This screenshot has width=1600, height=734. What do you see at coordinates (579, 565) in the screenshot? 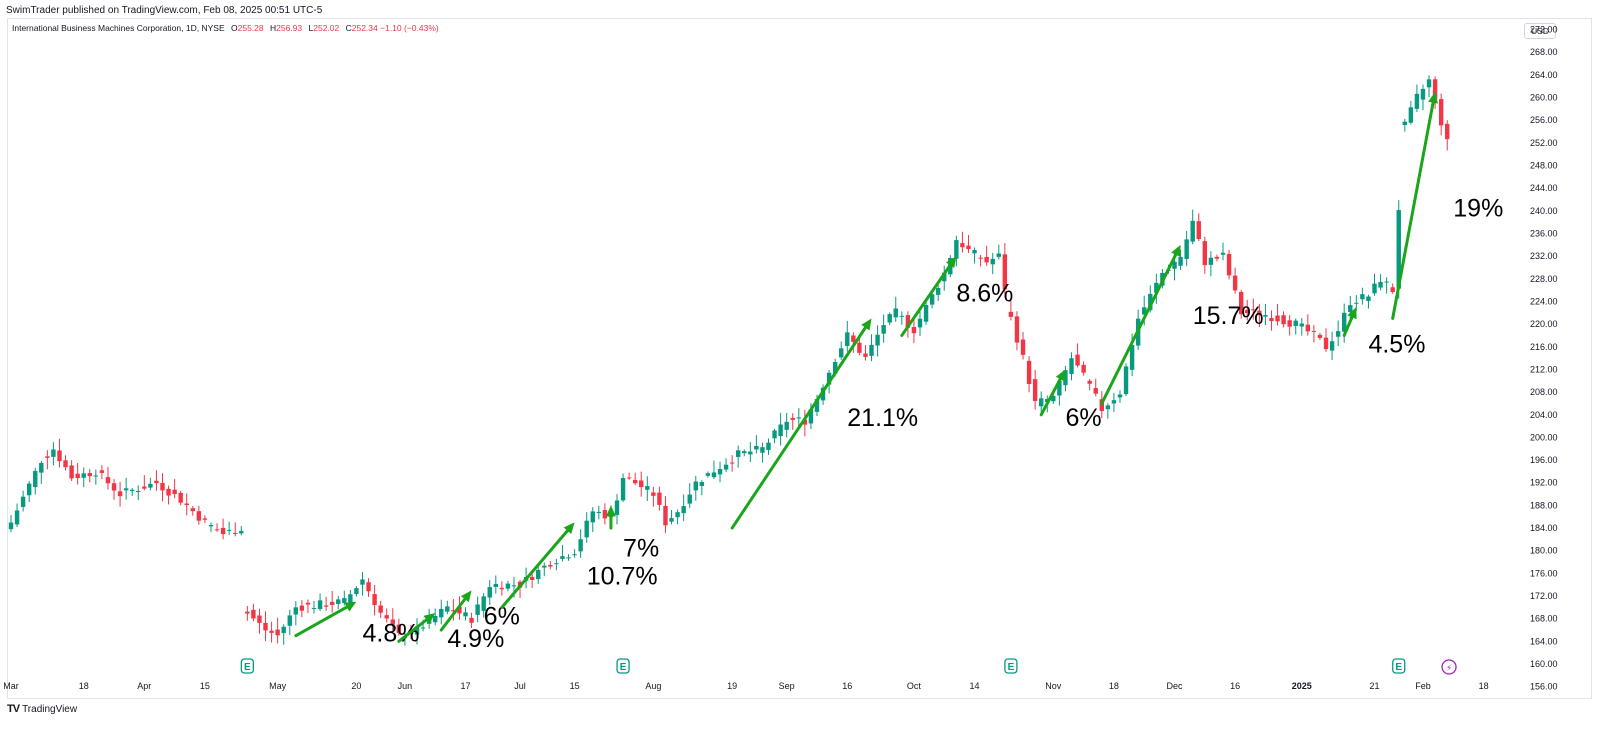
I see `move-annotation: 10.7%` at bounding box center [579, 565].